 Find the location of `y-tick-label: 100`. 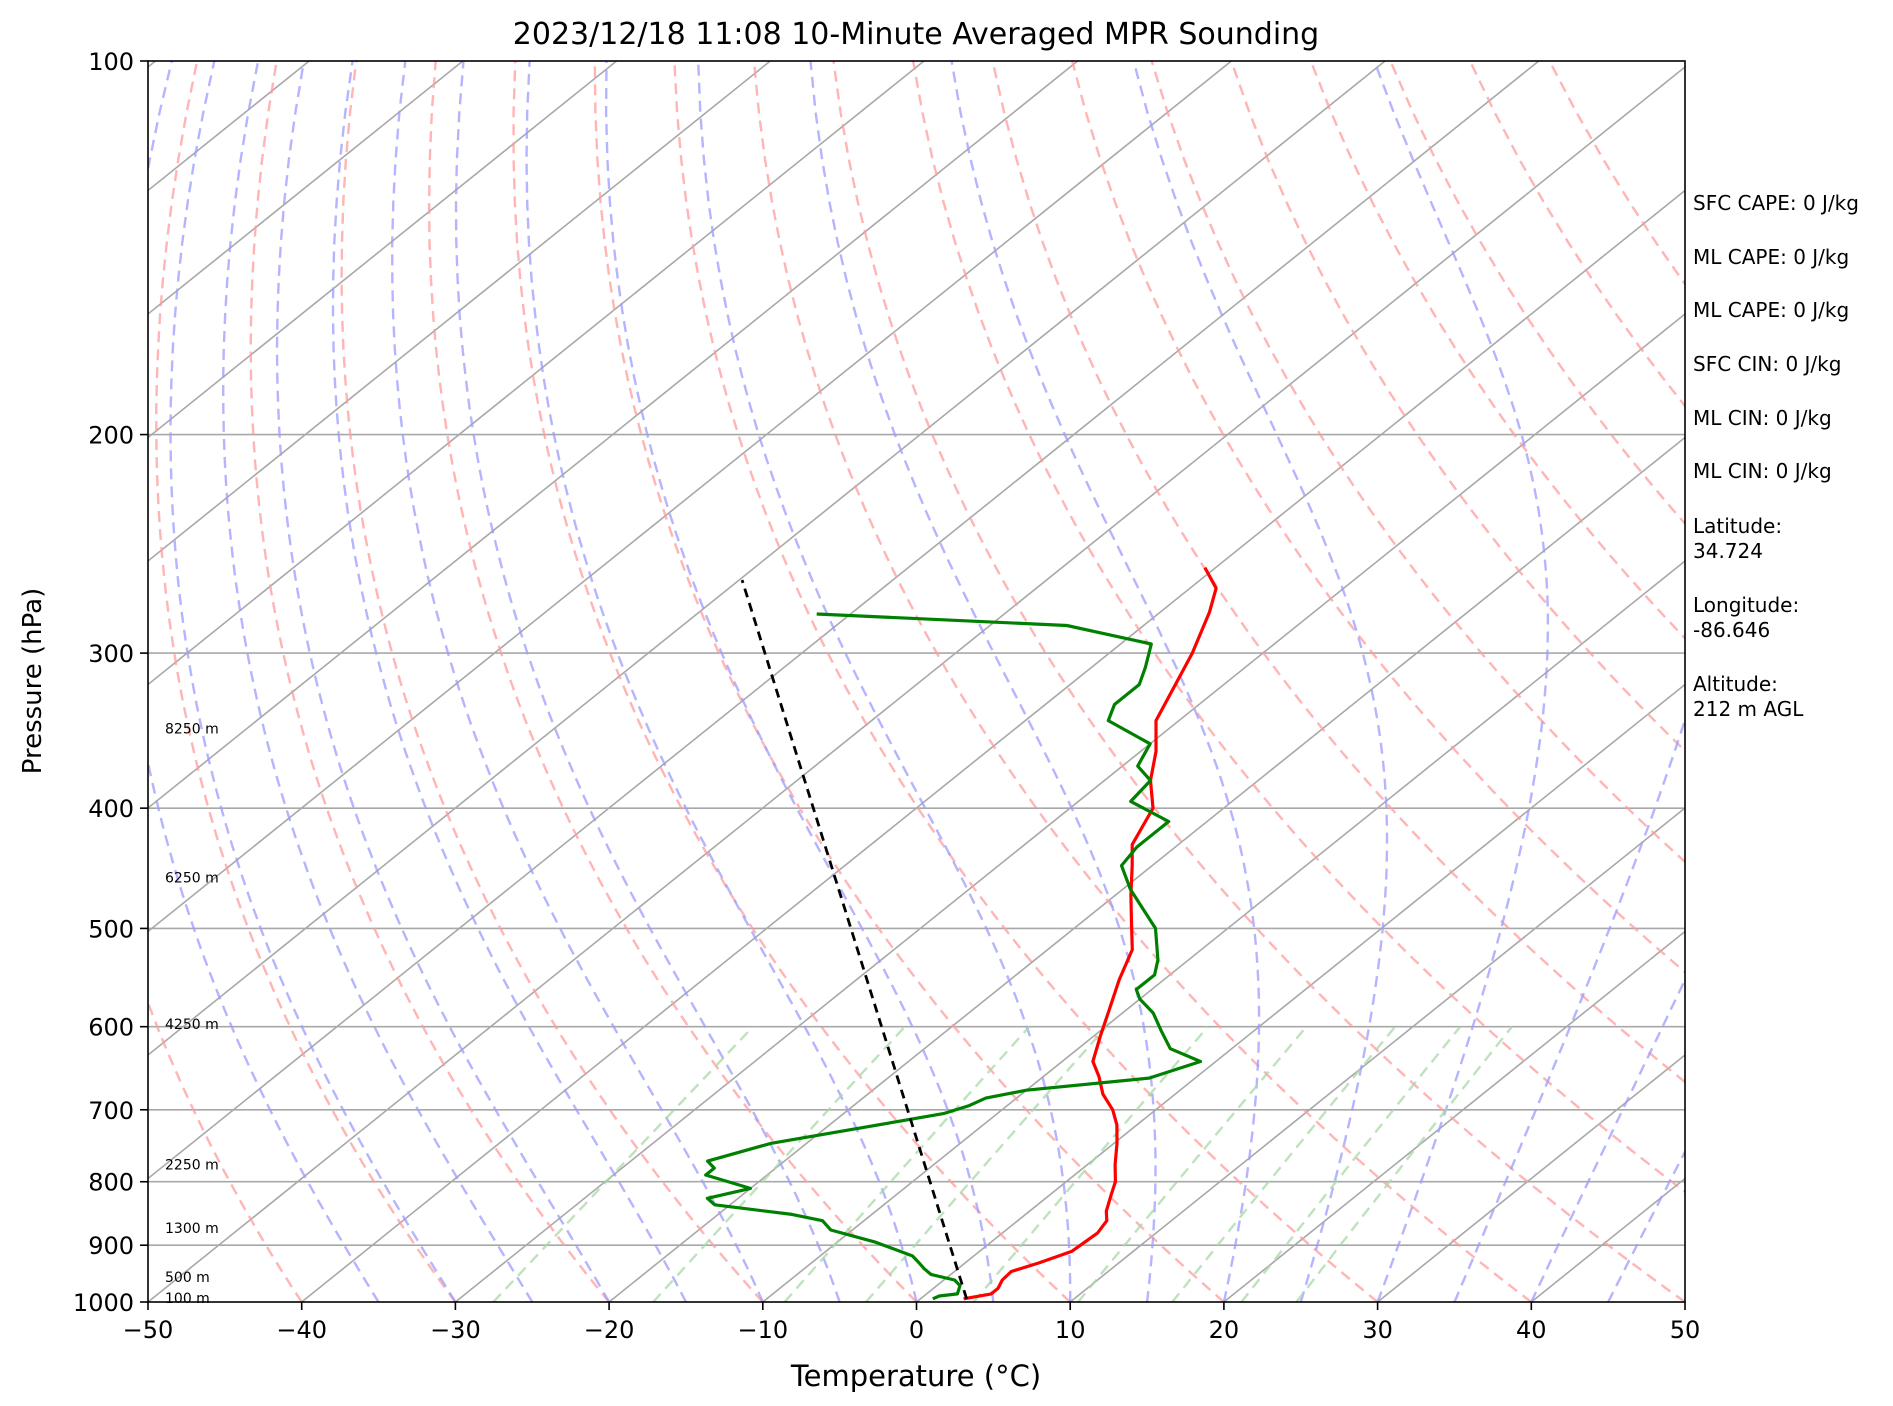

y-tick-label: 100 is located at coordinates (111, 62).